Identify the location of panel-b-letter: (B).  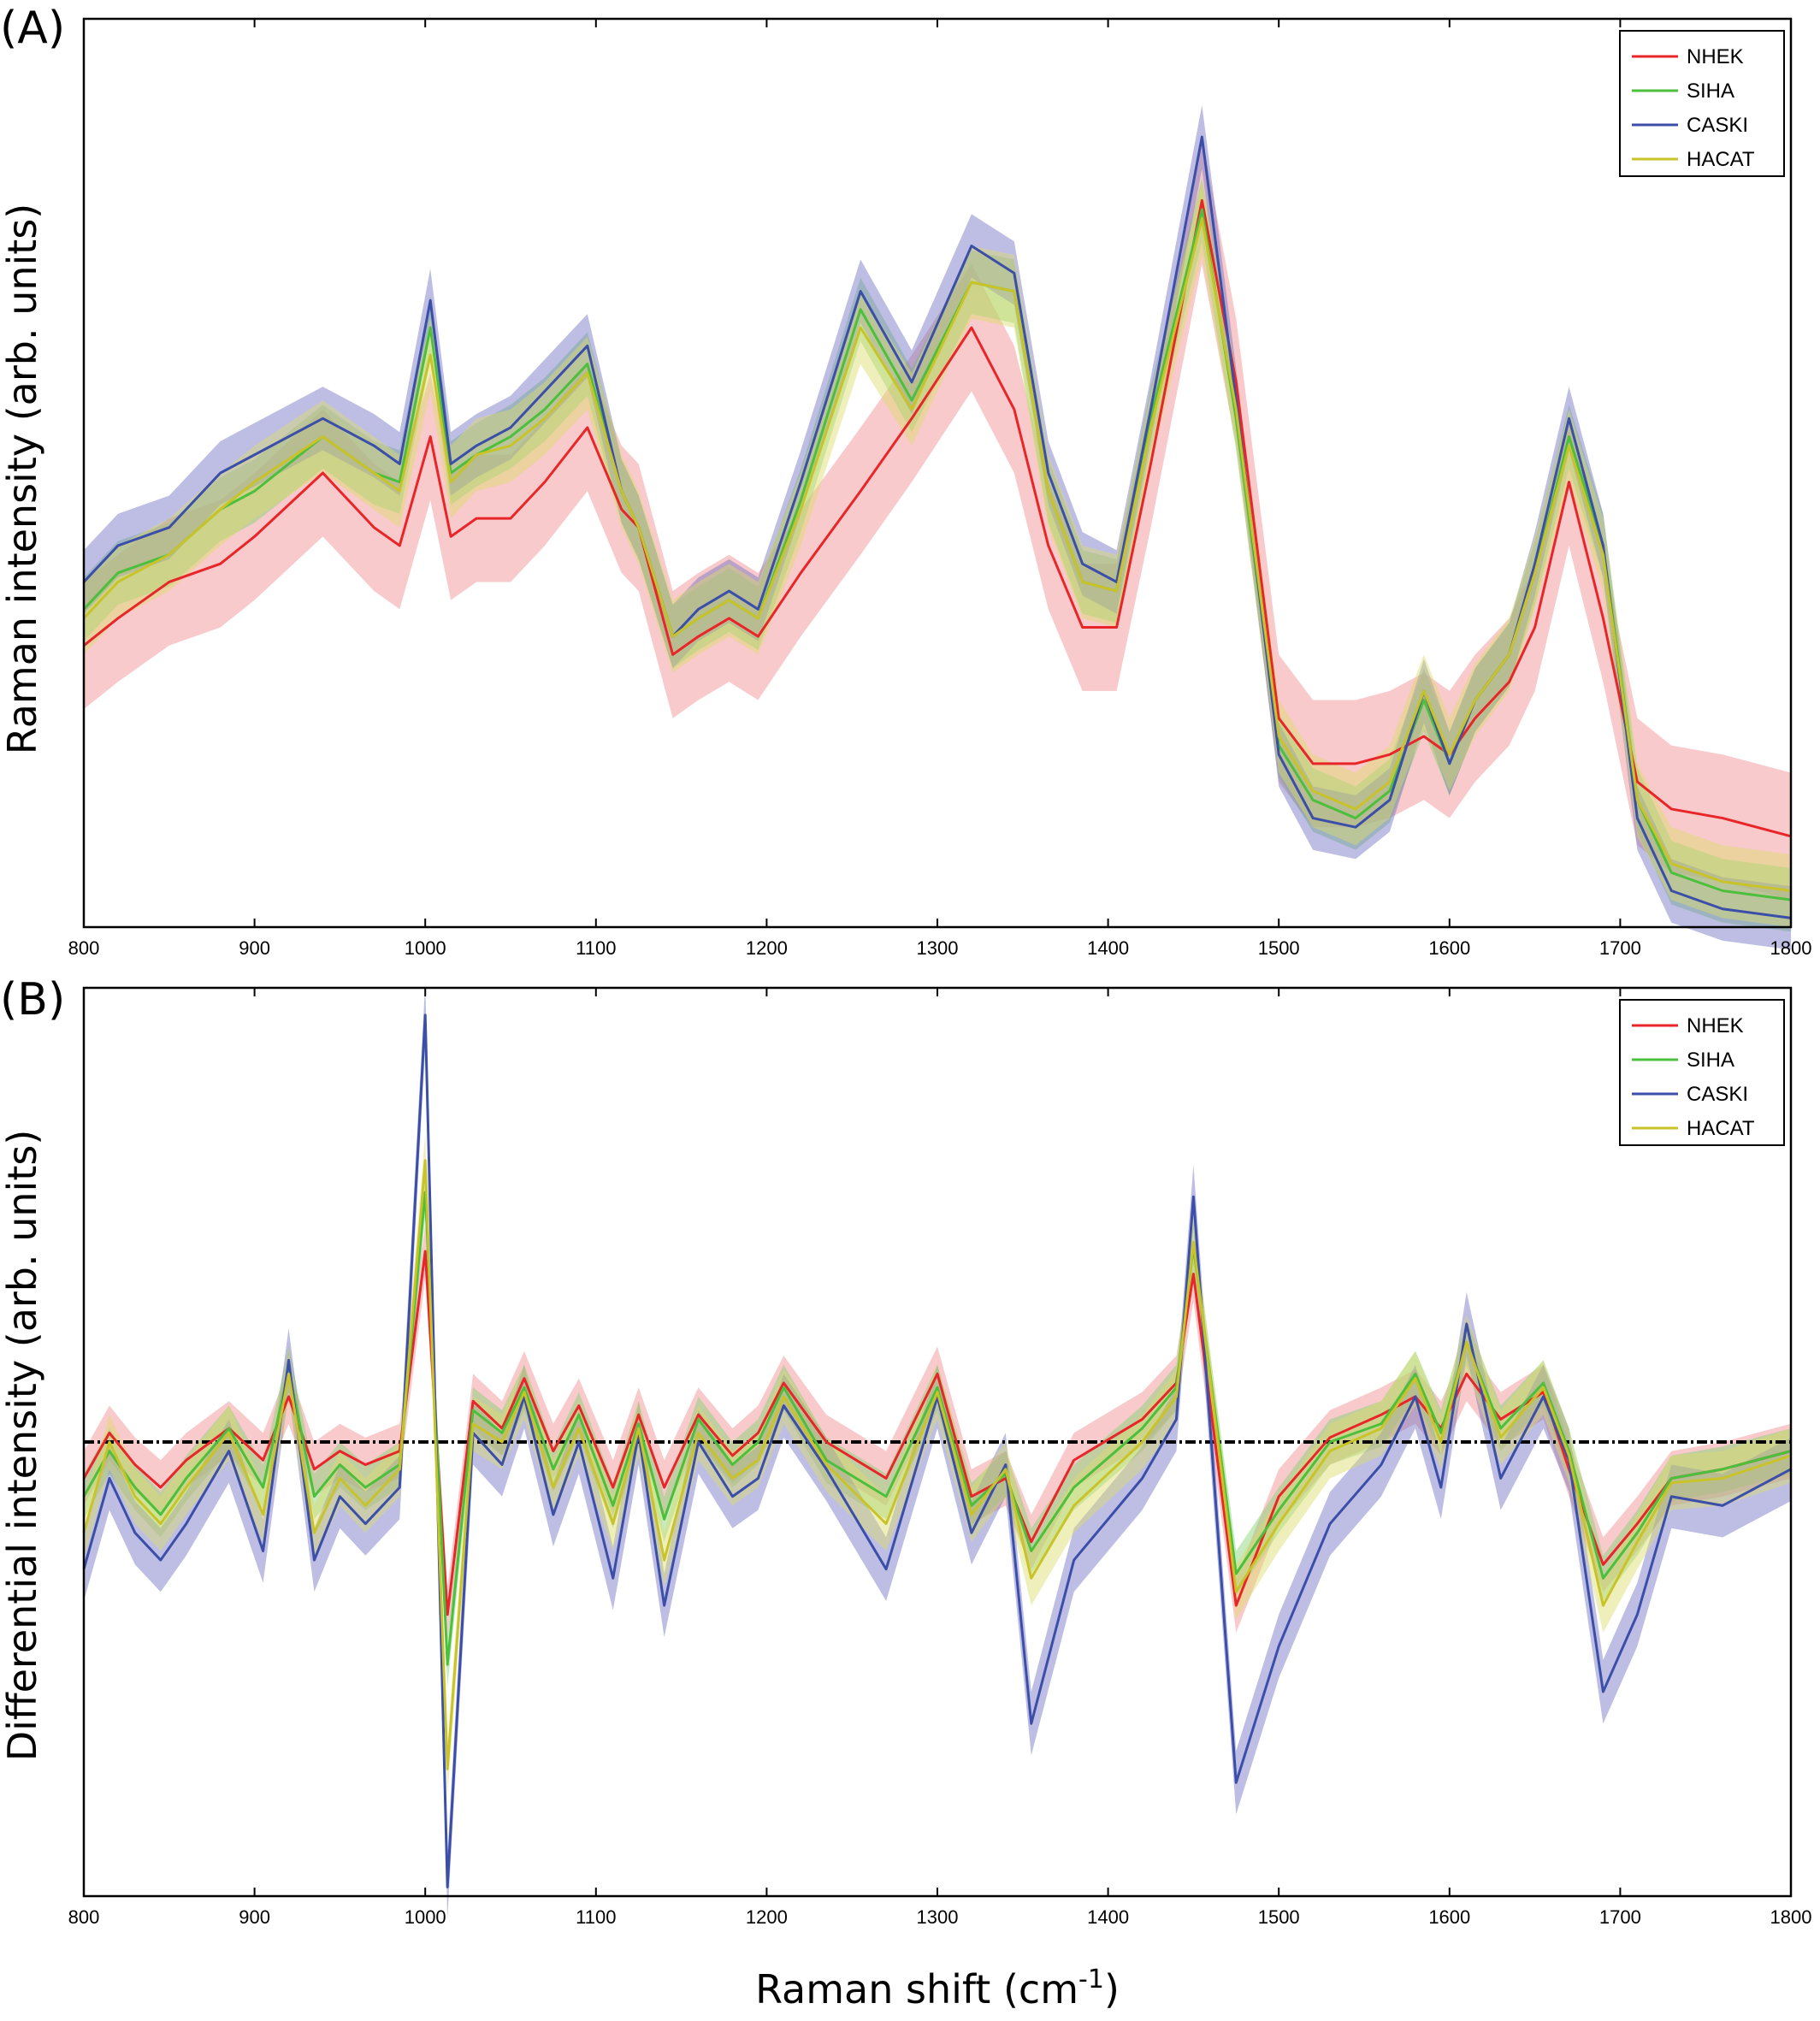
(32, 999).